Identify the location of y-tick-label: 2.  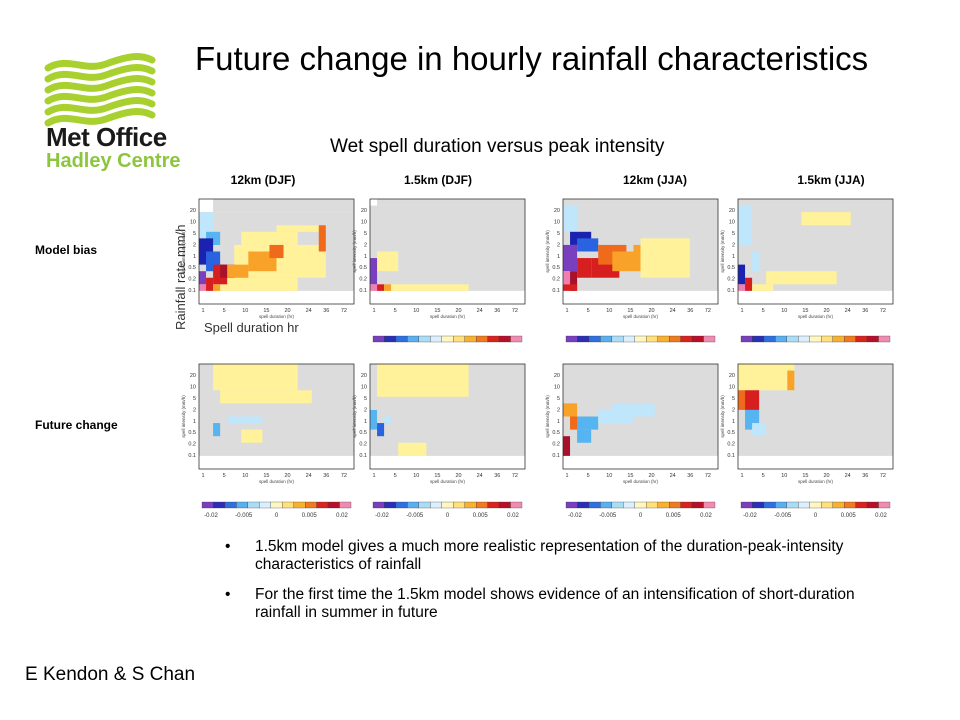
(365, 245).